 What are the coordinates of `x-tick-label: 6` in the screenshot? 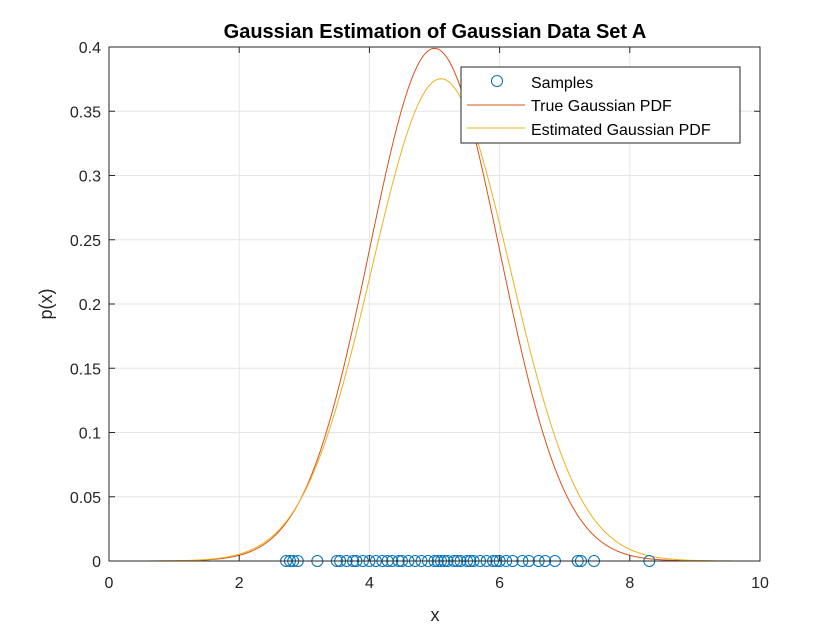 It's located at (499, 583).